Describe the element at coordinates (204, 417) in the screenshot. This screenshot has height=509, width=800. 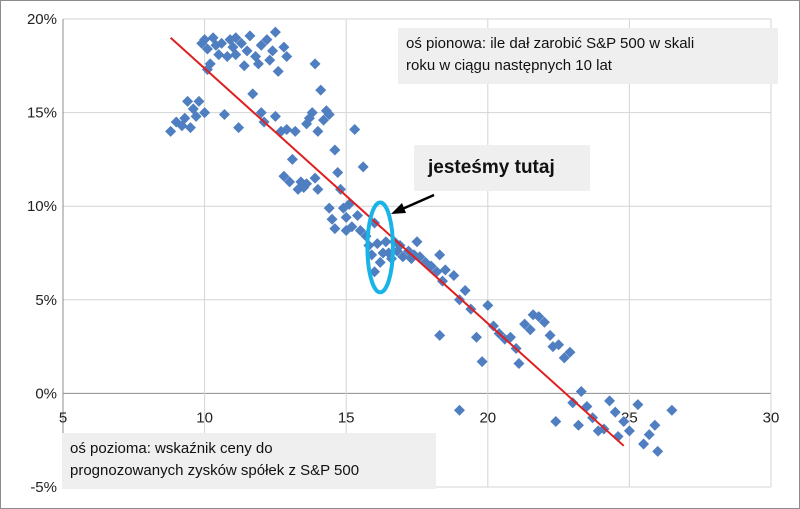
I see `x-tick-label: 10` at that location.